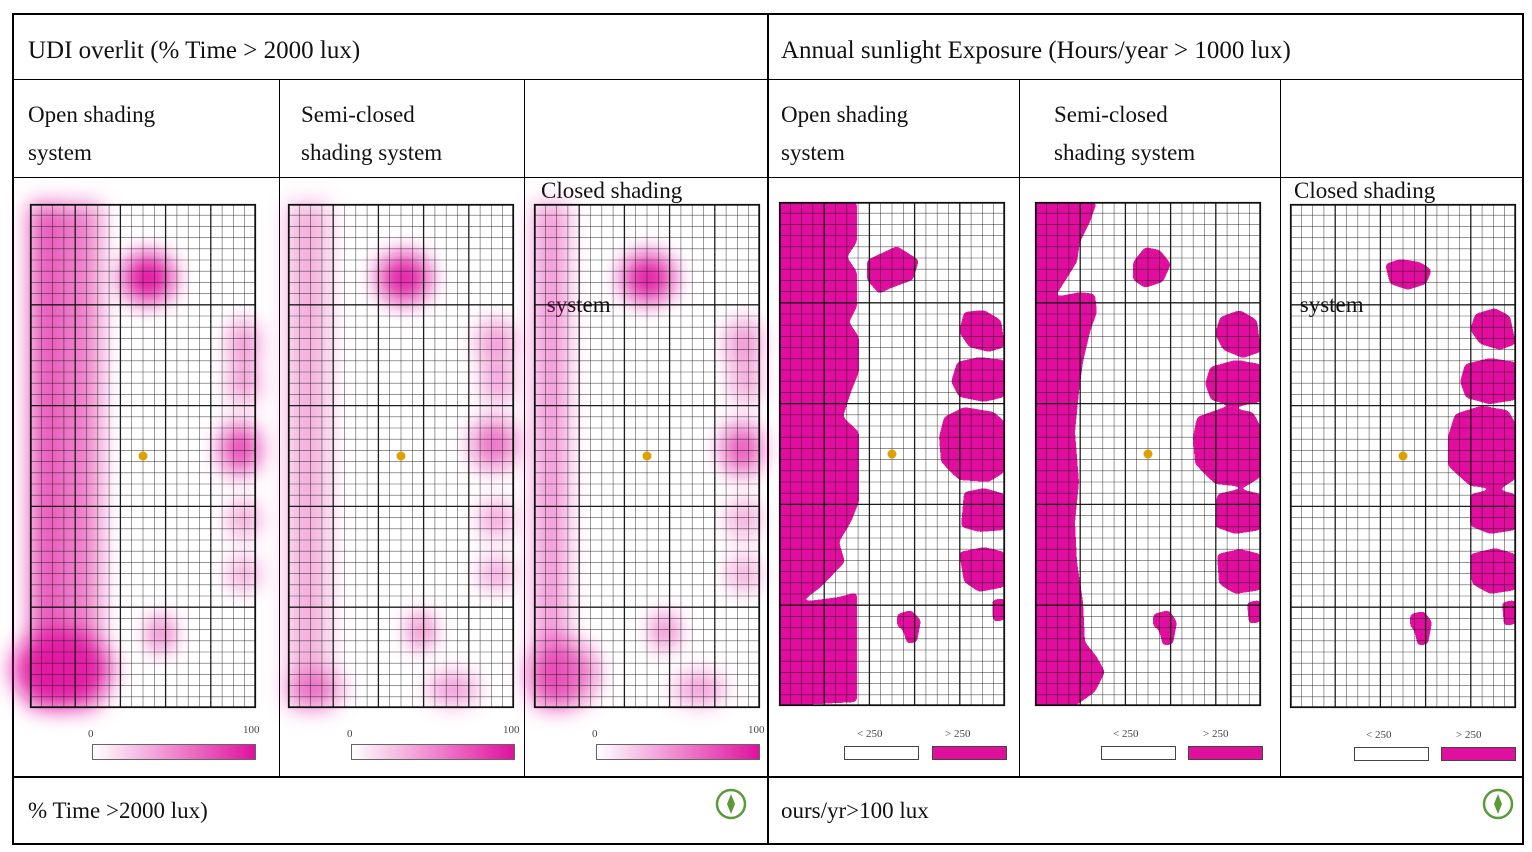 This screenshot has height=852, width=1532. What do you see at coordinates (756, 730) in the screenshot?
I see `udi-scale-max-3: 100` at bounding box center [756, 730].